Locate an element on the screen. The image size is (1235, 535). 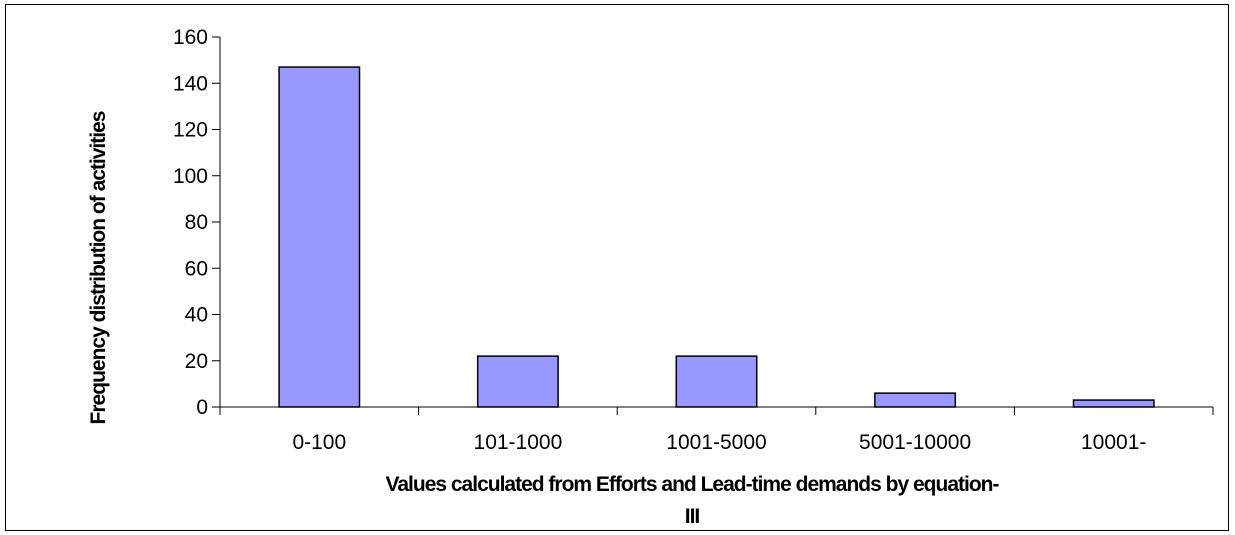
x-axis-title-line2: III is located at coordinates (692, 516).